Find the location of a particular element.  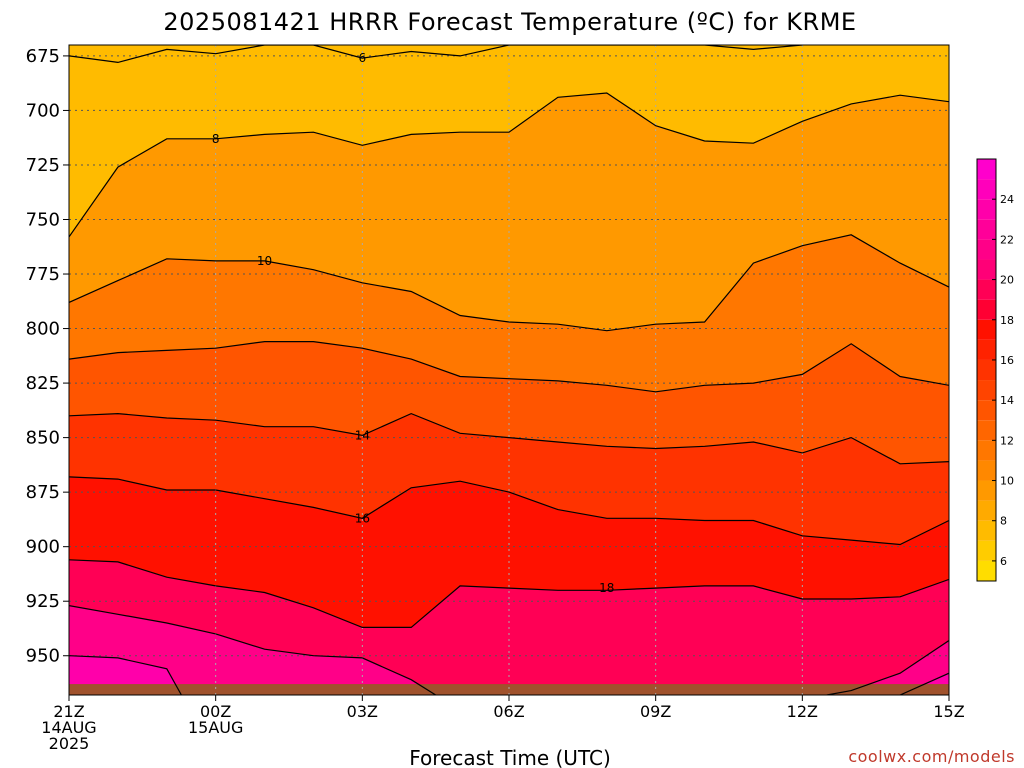

isotherm-label-18: 18 is located at coordinates (606, 588).